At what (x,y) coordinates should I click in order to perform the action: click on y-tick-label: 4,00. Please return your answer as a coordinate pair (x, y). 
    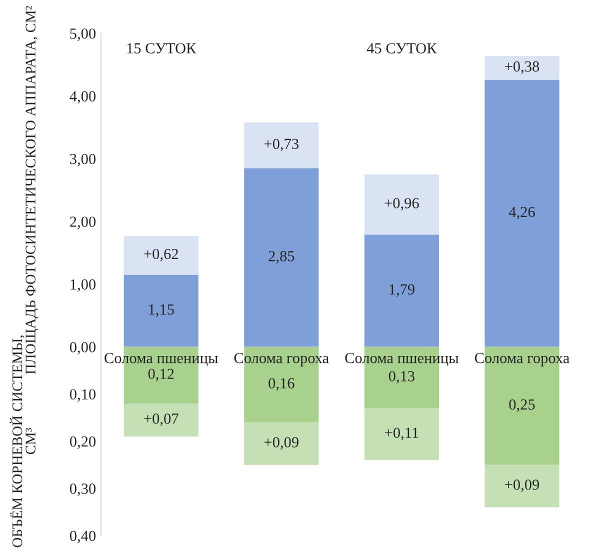
    Looking at the image, I should click on (83, 97).